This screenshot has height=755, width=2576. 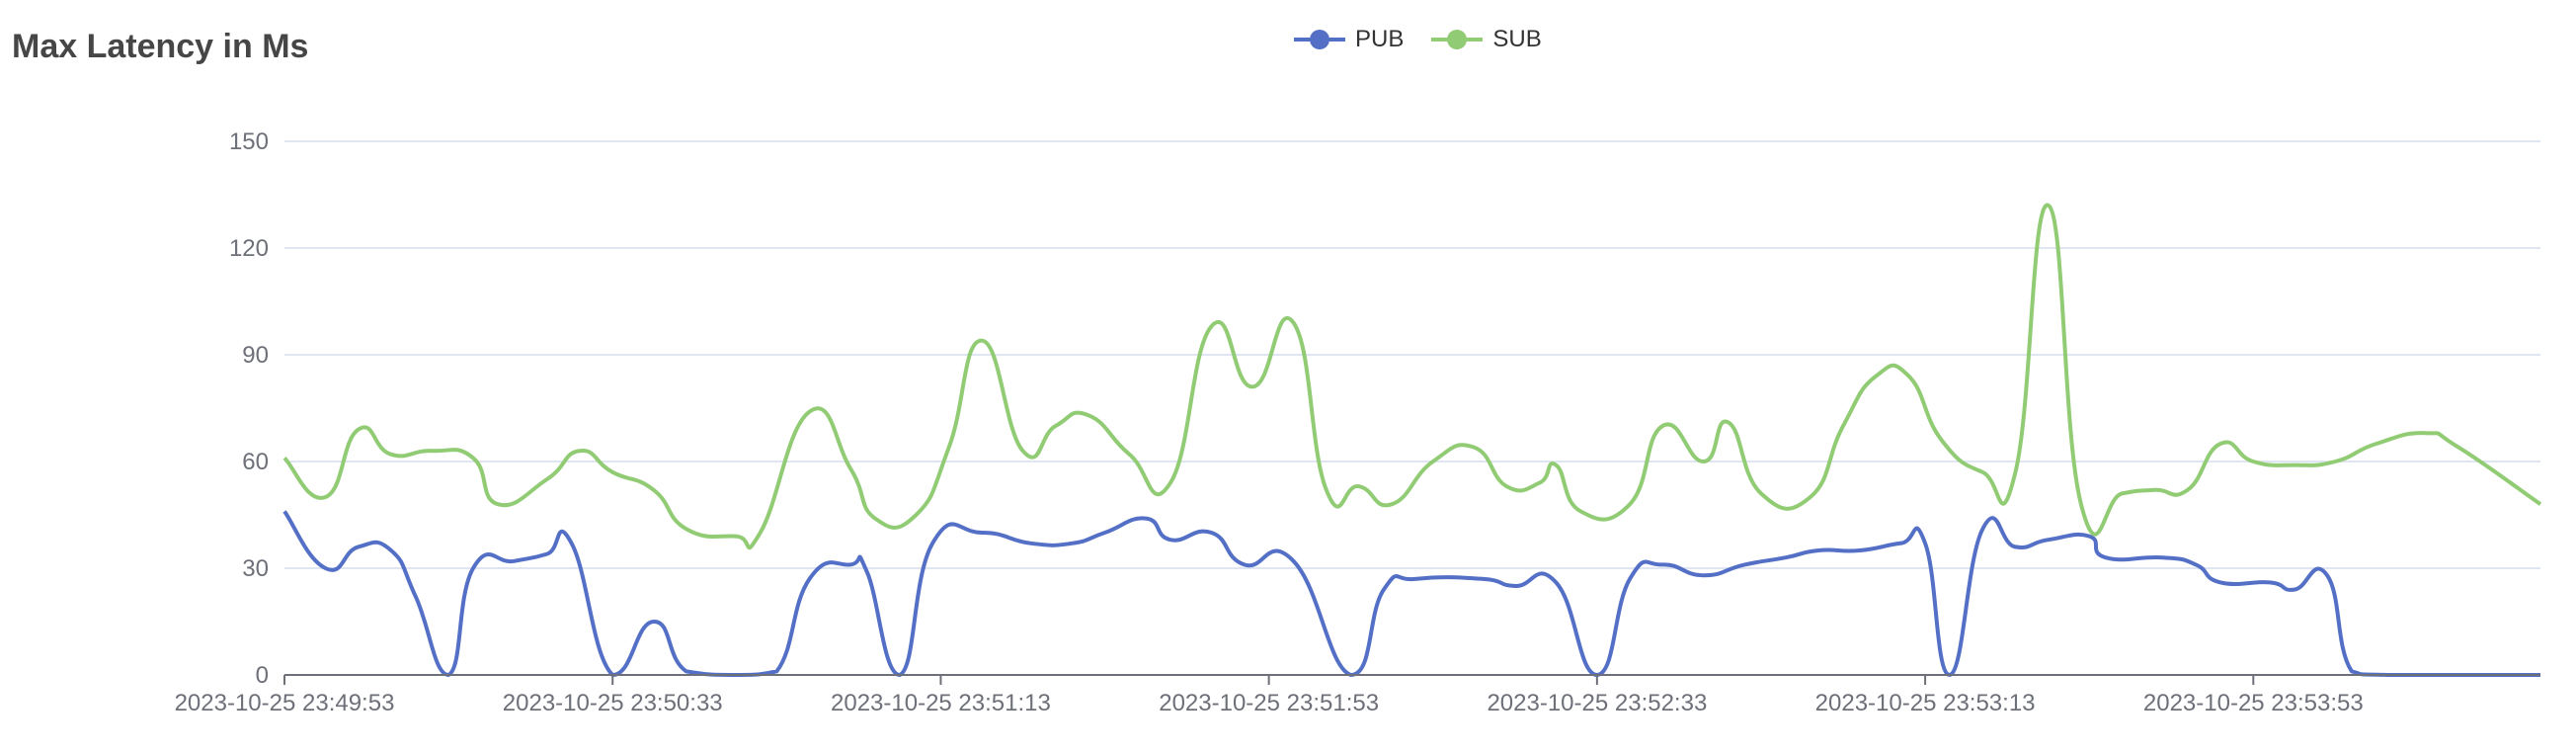 I want to click on legend-label-sub: SUB, so click(x=1517, y=39).